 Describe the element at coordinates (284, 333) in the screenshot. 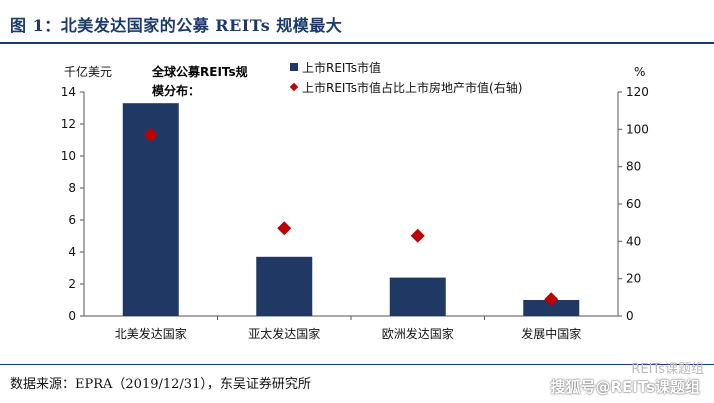

I see `x-tick-label: 亚太发达国家` at that location.